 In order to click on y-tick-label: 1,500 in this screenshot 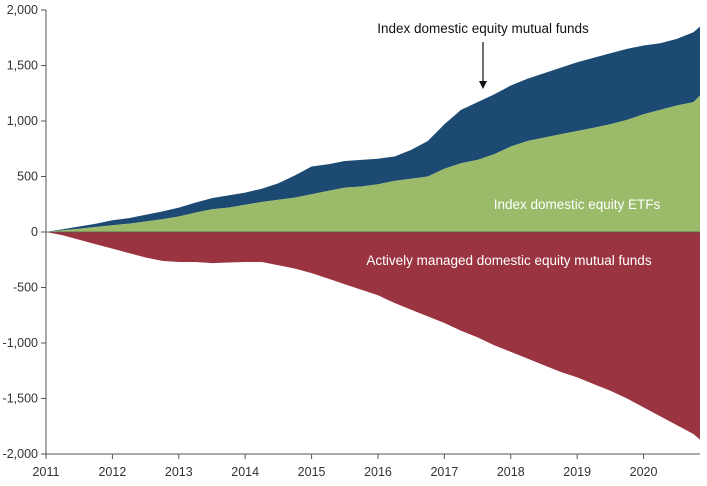, I will do `click(22, 66)`.